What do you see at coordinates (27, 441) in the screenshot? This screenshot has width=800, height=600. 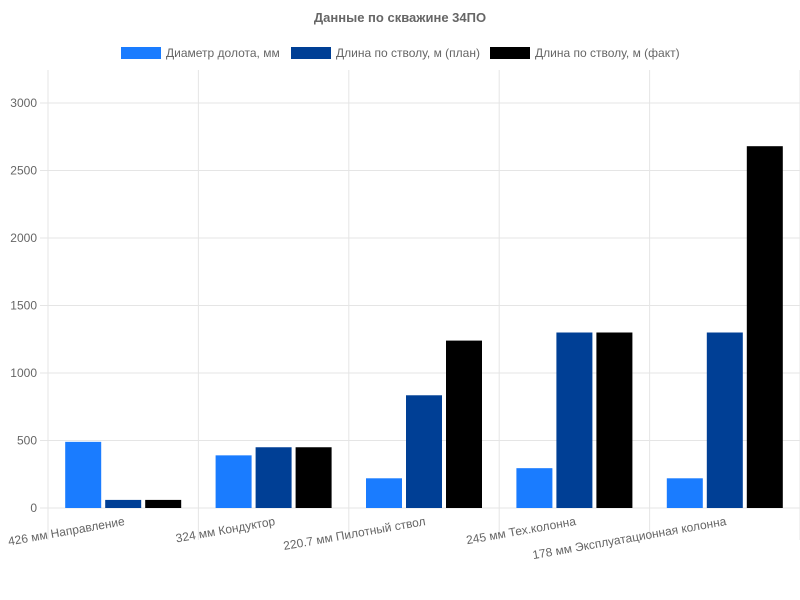 I see `y-tick-label: 500` at bounding box center [27, 441].